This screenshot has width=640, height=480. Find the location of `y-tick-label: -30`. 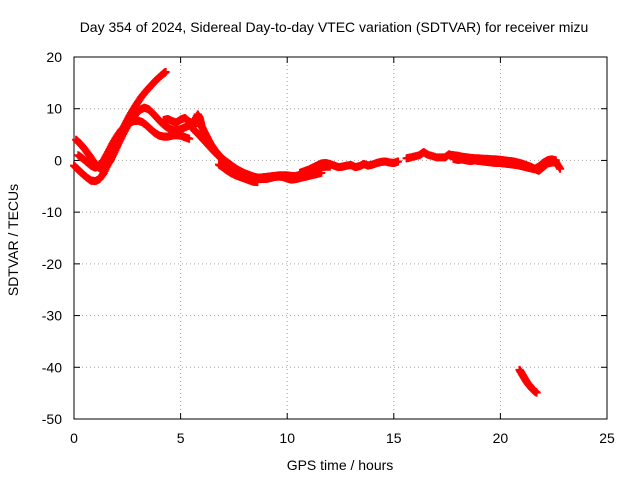

y-tick-label: -30 is located at coordinates (52, 316).